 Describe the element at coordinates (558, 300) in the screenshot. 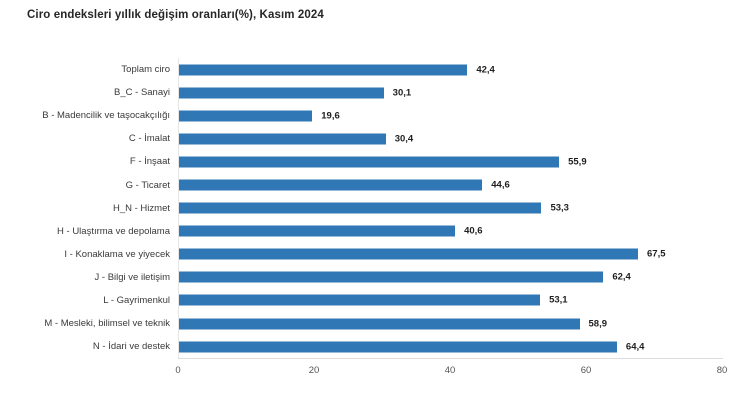

I see `value-label: 53,1` at that location.